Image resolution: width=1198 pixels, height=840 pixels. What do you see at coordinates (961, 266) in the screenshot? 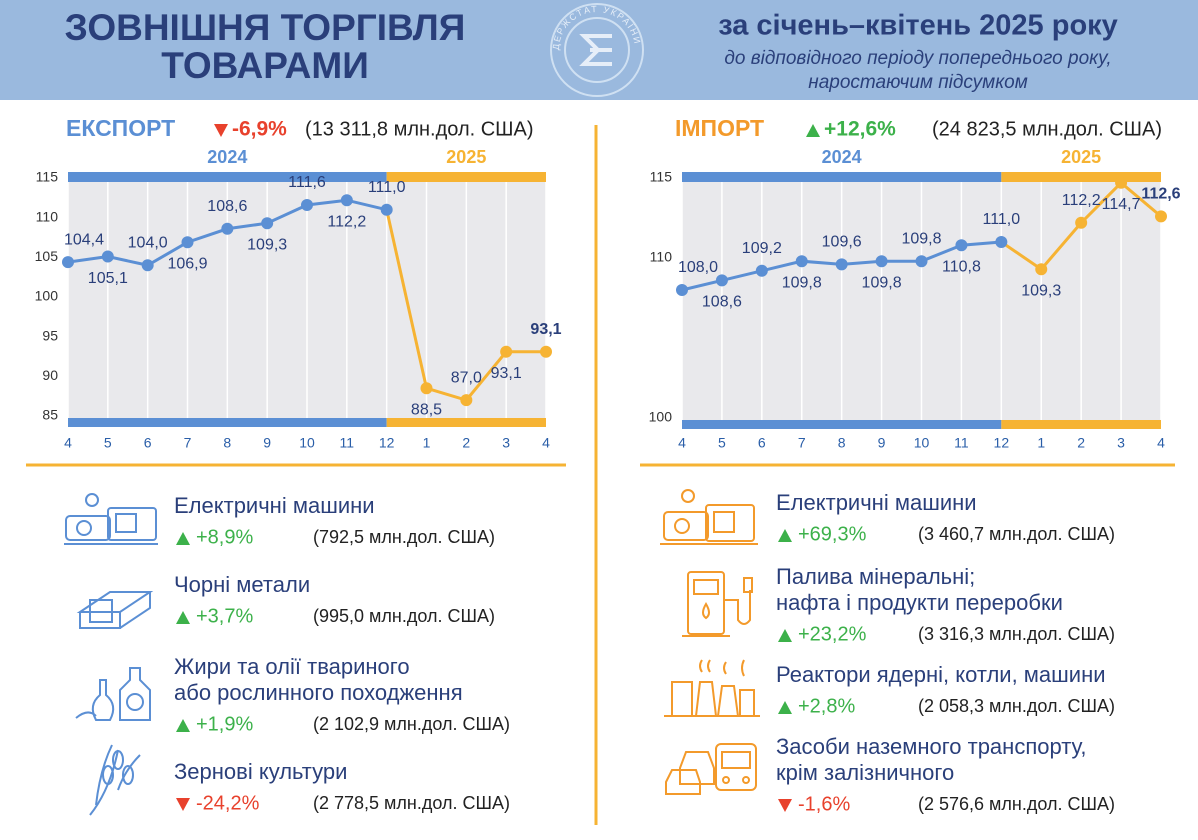
I see `value-label: 110,8` at bounding box center [961, 266].